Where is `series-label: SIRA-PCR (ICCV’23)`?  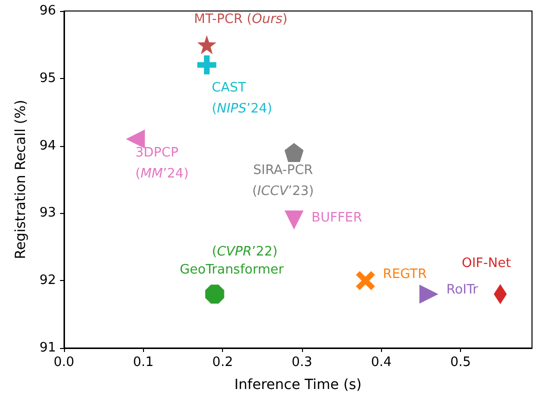 series-label: SIRA-PCR (ICCV’23) is located at coordinates (283, 181).